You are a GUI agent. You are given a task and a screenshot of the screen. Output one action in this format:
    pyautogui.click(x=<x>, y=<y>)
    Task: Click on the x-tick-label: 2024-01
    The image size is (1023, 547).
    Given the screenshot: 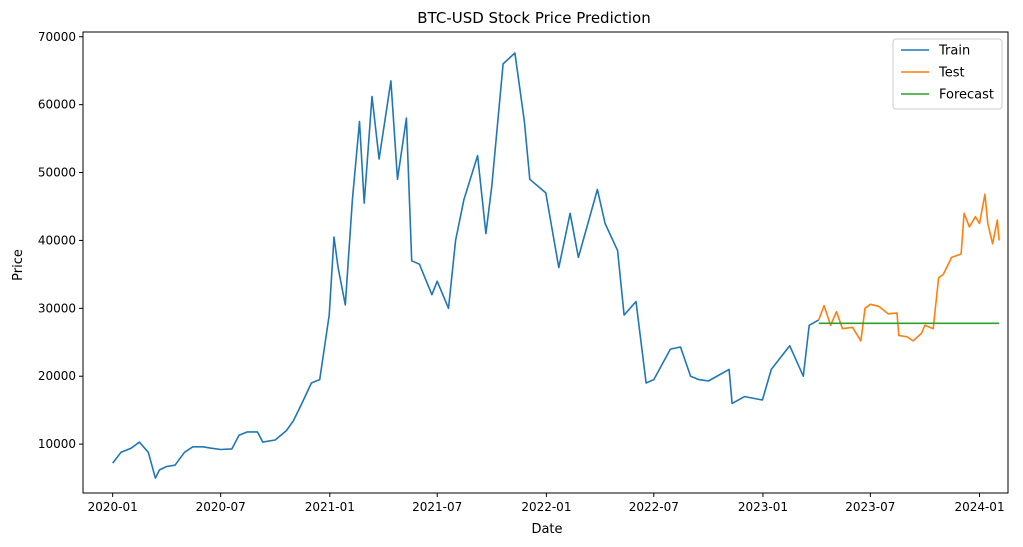 What is the action you would take?
    pyautogui.click(x=979, y=507)
    